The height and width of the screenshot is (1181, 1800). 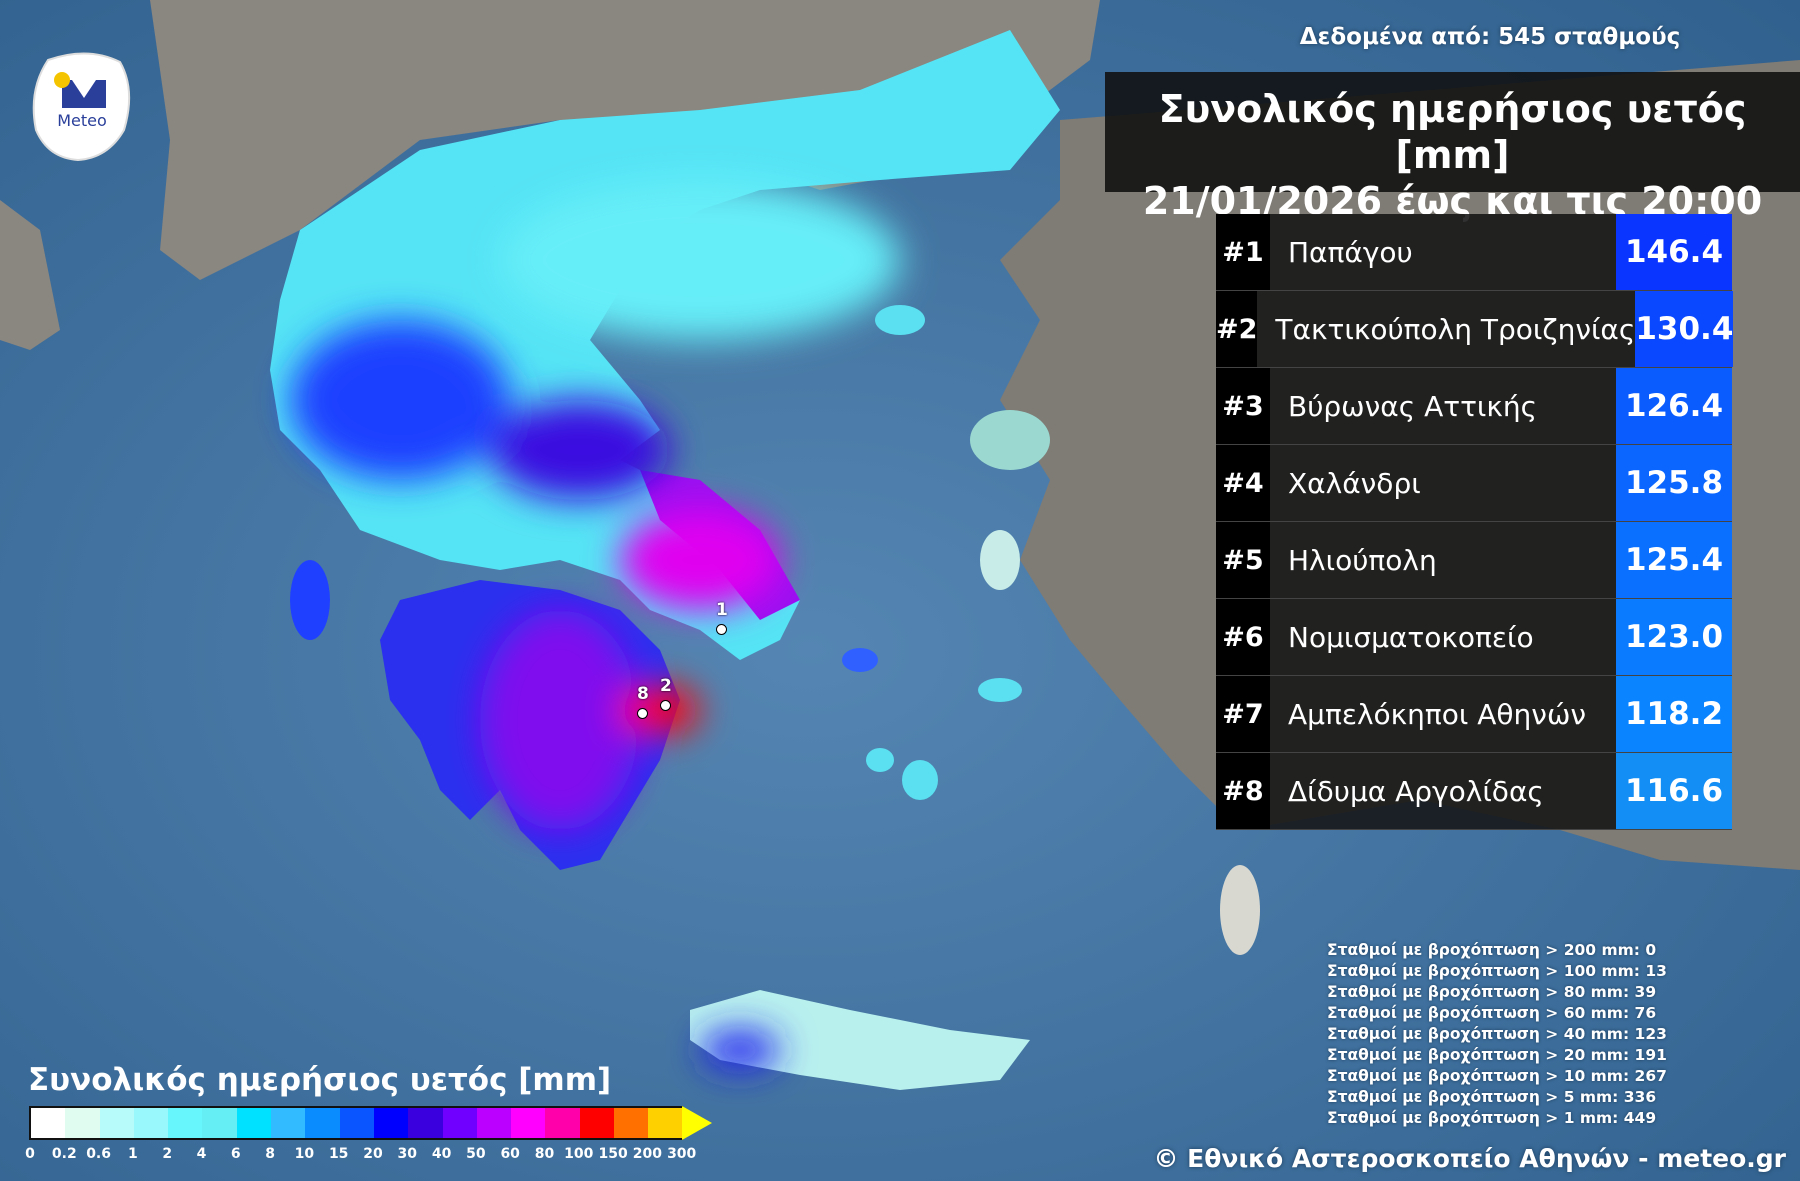 I want to click on stat-line: Σταθμοί με βροχόπτωση > 1 mm: 449, so click(x=1492, y=1118).